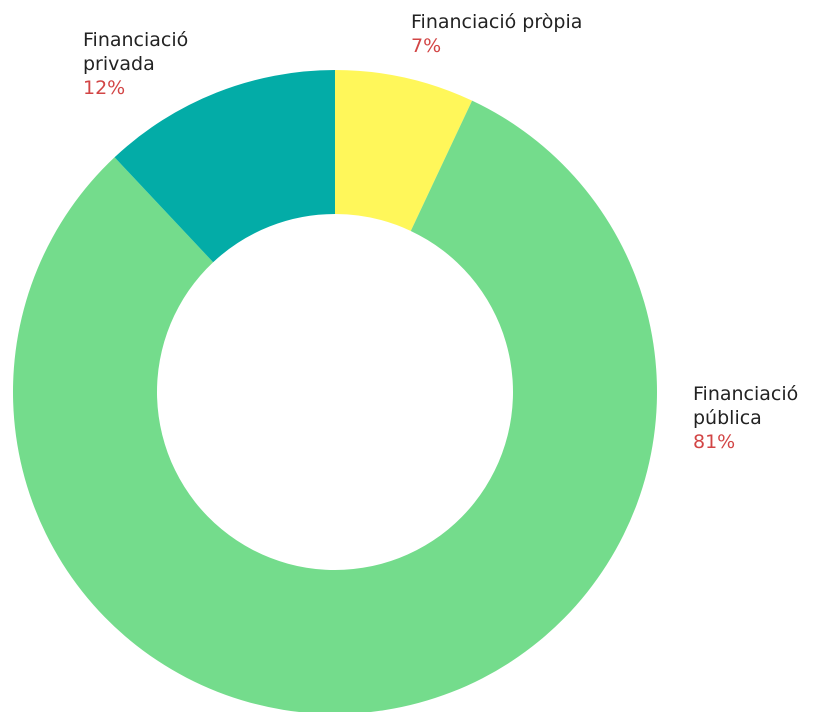 This screenshot has width=823, height=712. Describe the element at coordinates (531, 34) in the screenshot. I see `slice-label: Financiació pròpia 7%` at that location.